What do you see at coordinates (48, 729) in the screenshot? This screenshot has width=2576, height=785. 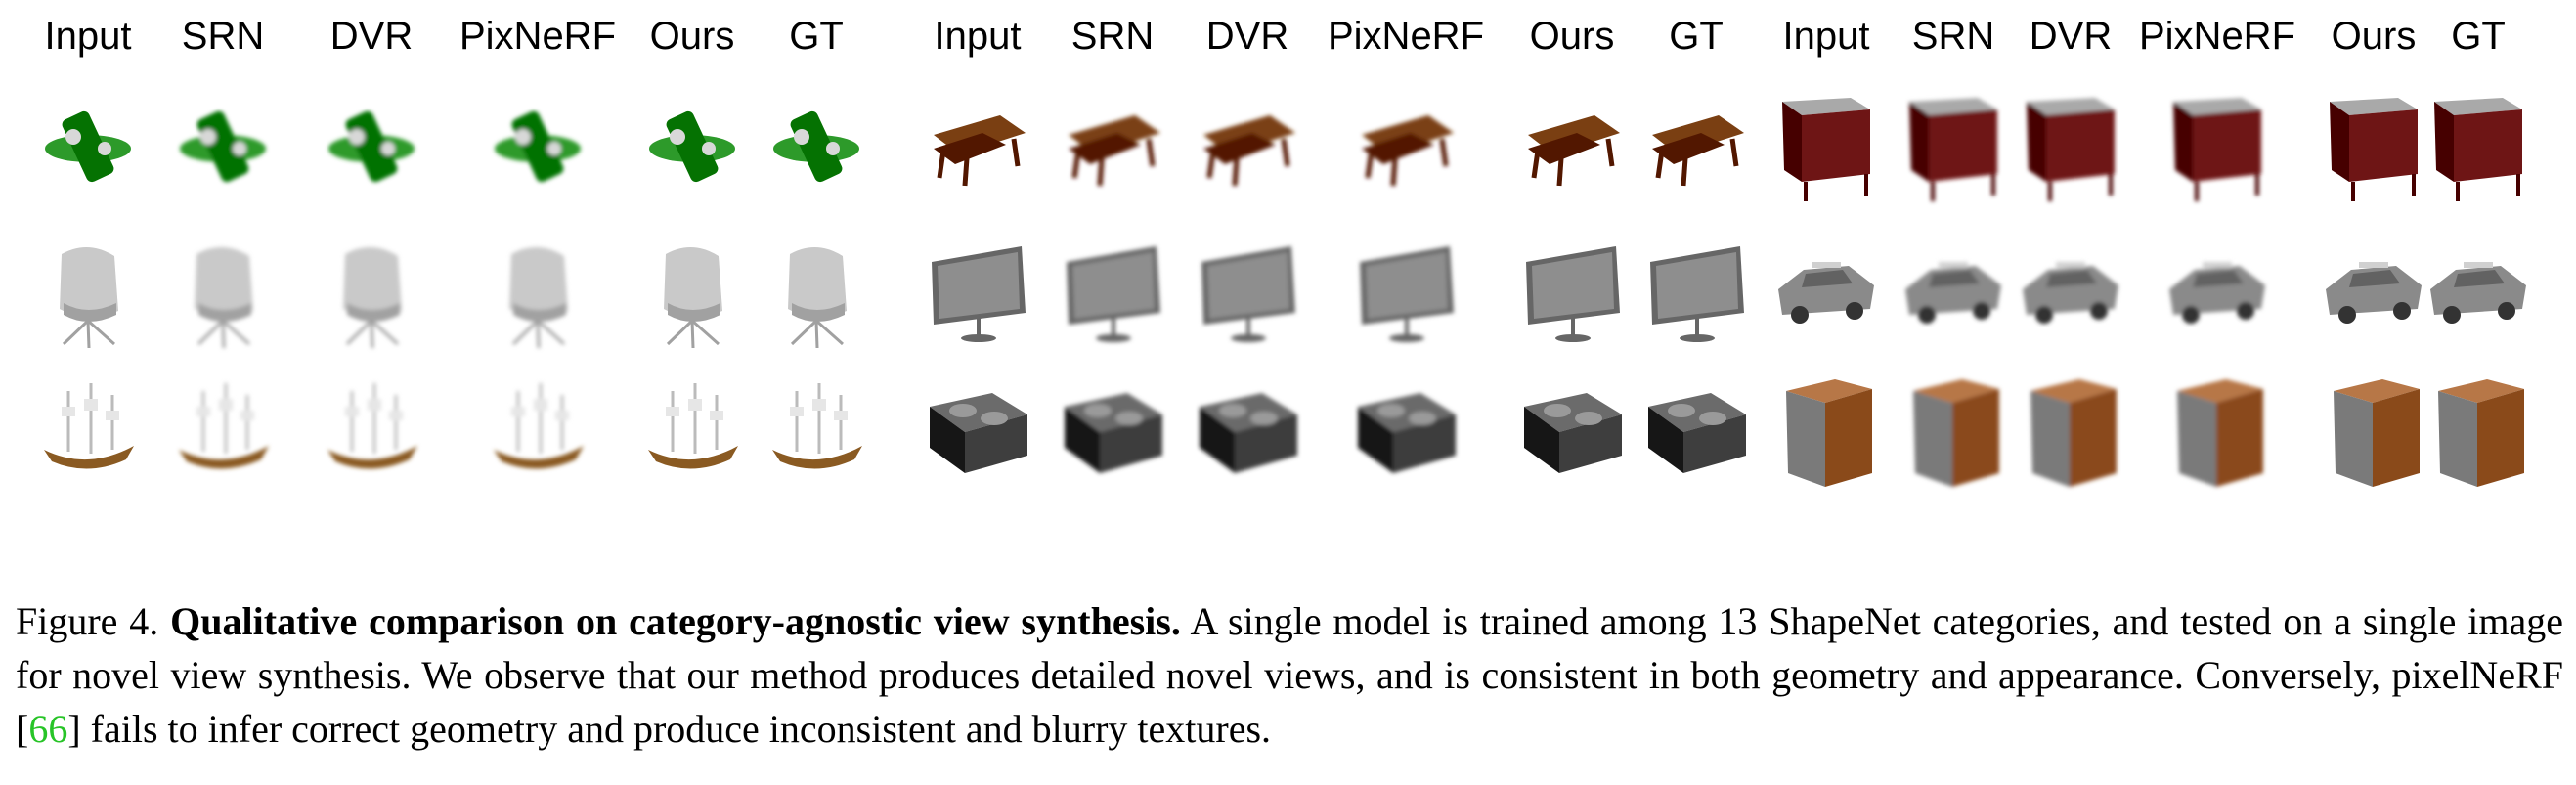 I see `caption-citation: 66` at bounding box center [48, 729].